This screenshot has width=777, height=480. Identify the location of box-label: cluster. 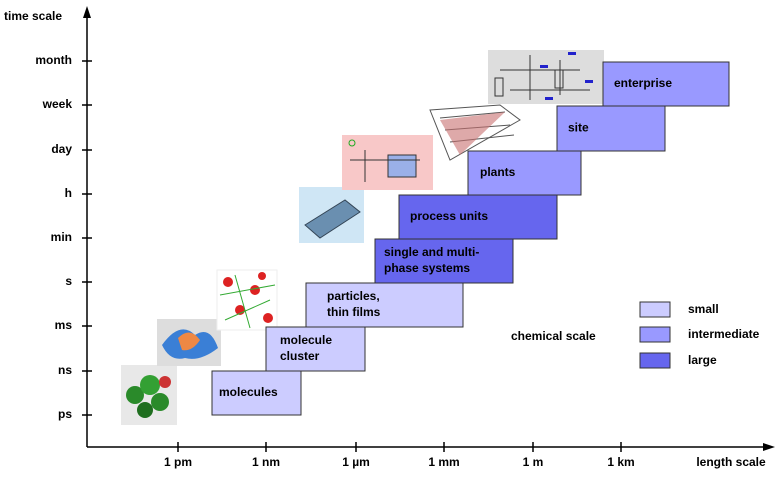
(300, 356).